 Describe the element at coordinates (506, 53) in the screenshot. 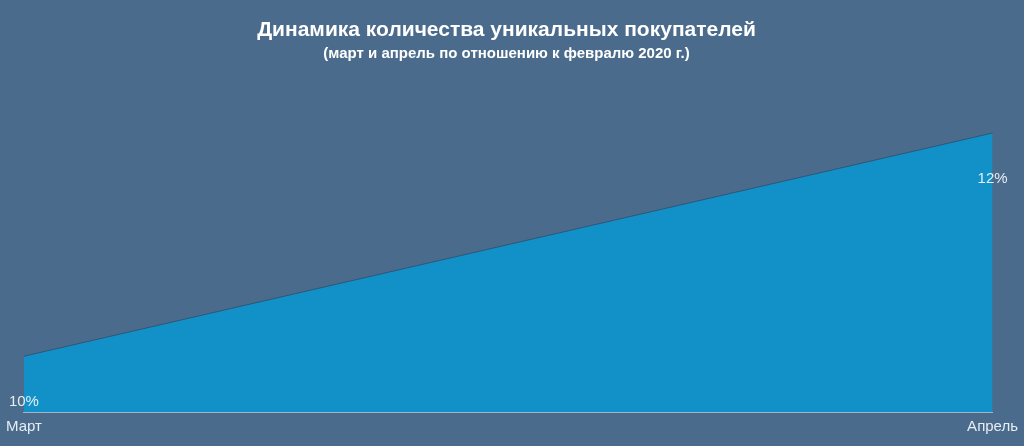

I see `chart-subtitle: (март и апрель по отношению к февралю 2020 г.)` at that location.